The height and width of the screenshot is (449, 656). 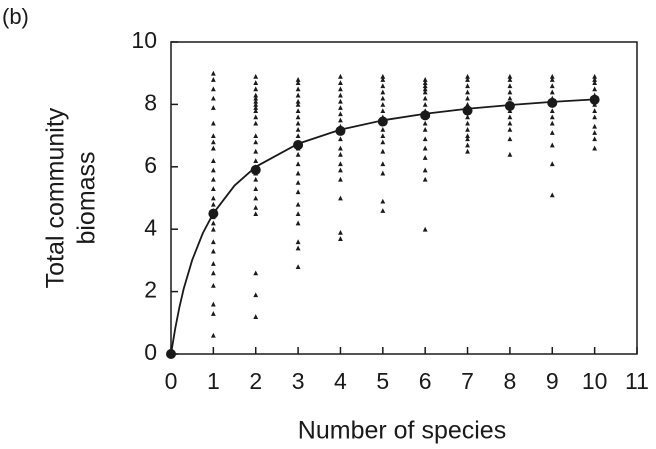 What do you see at coordinates (467, 381) in the screenshot?
I see `x-tick-label: 7` at bounding box center [467, 381].